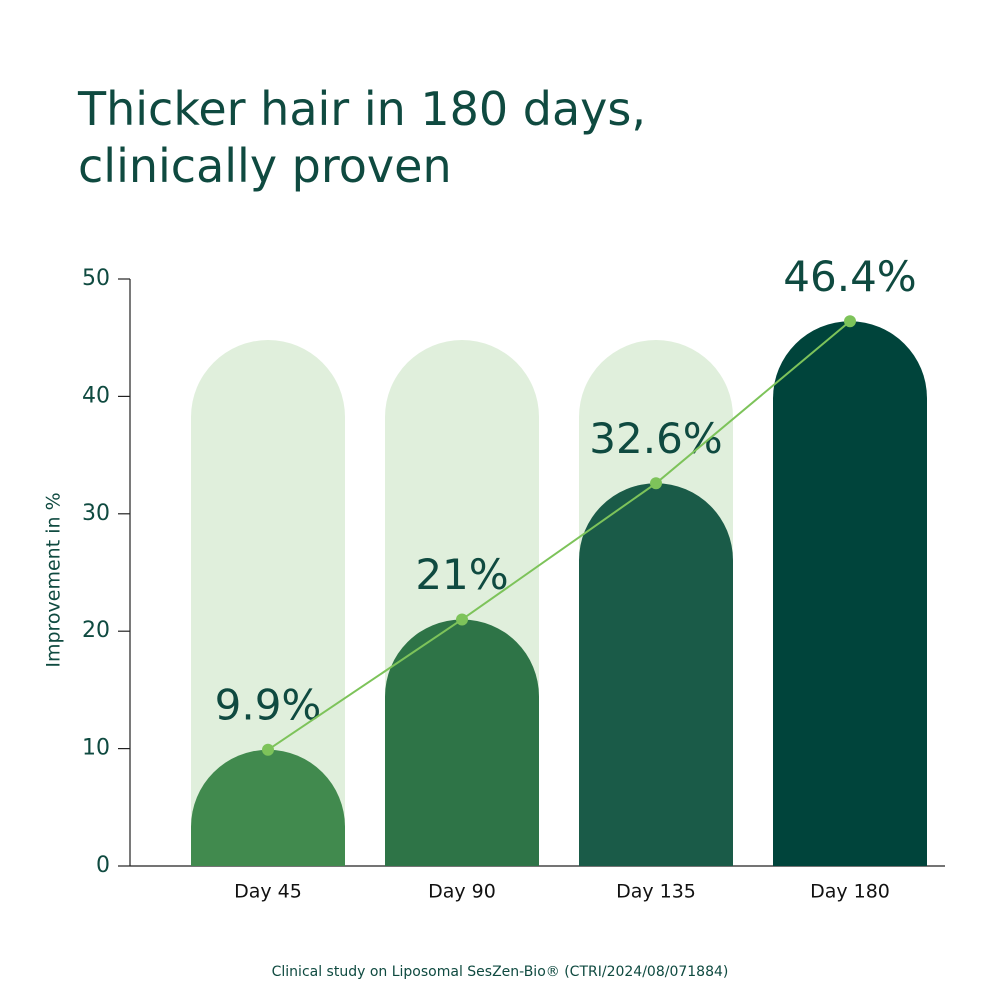 This screenshot has height=1000, width=1000. I want to click on value-label: 46.4%, so click(849, 276).